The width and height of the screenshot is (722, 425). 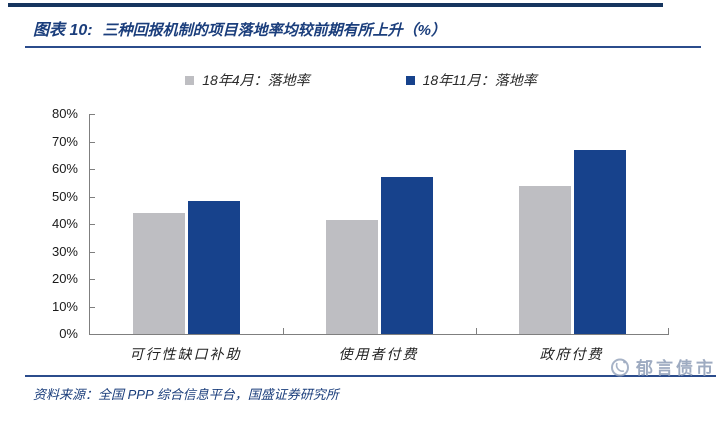 What do you see at coordinates (410, 80) in the screenshot?
I see `legend-swatch-november` at bounding box center [410, 80].